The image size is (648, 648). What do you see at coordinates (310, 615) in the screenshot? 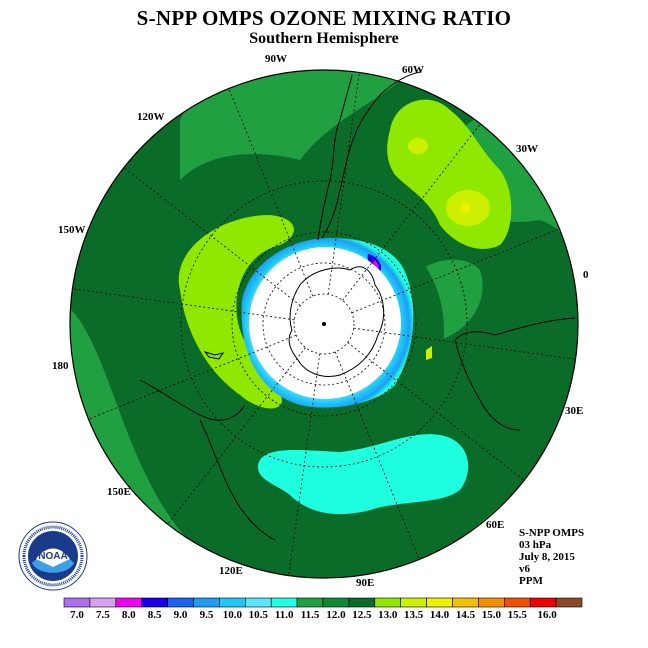
I see `colorbar-tick-label: 11.5` at bounding box center [310, 615].